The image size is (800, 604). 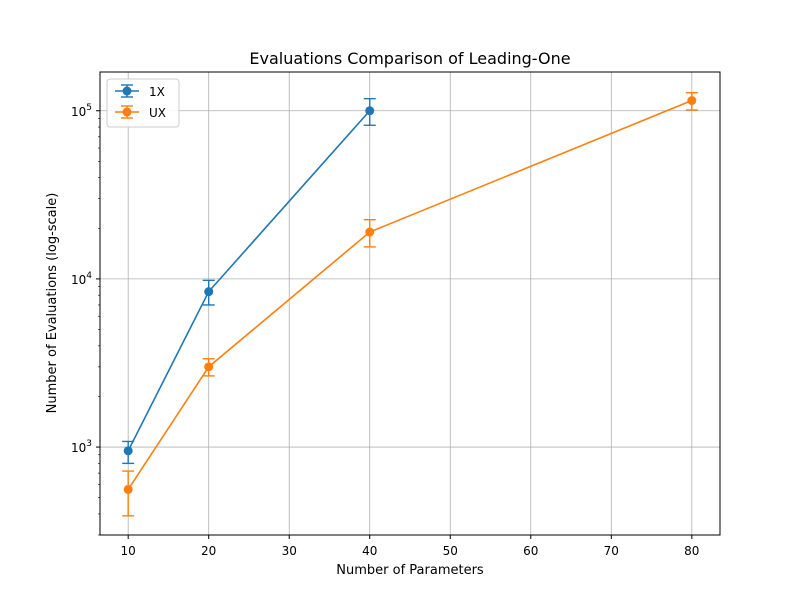 I want to click on chart-title: Evaluations Comparison of Leading-One, so click(x=409, y=58).